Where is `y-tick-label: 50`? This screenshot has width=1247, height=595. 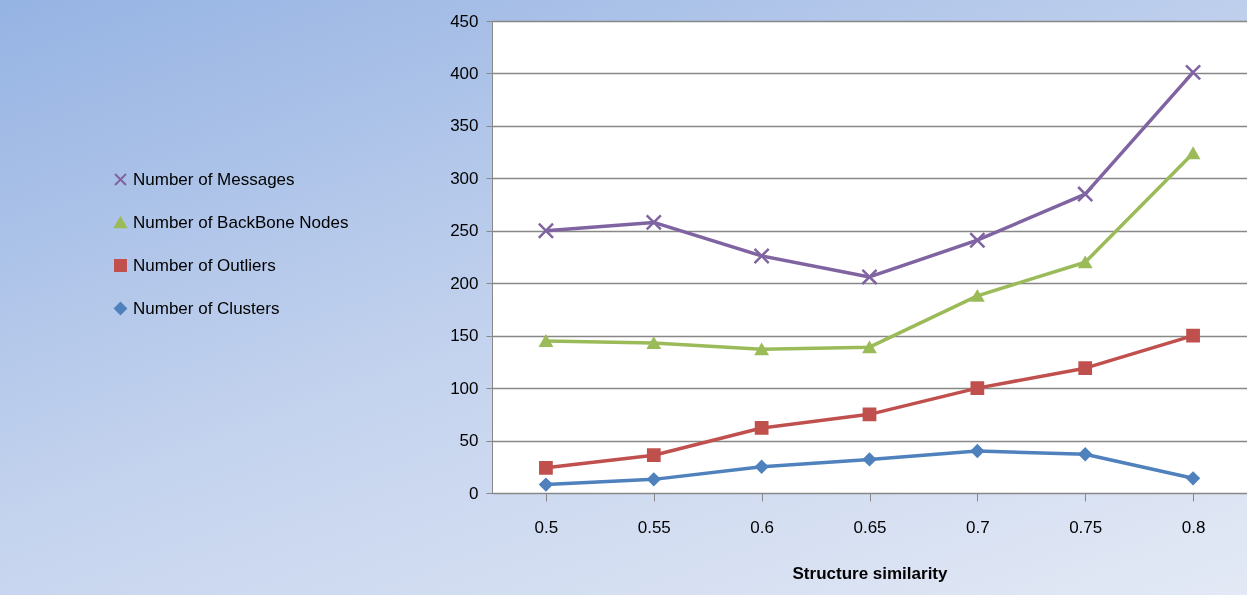 y-tick-label: 50 is located at coordinates (469, 441).